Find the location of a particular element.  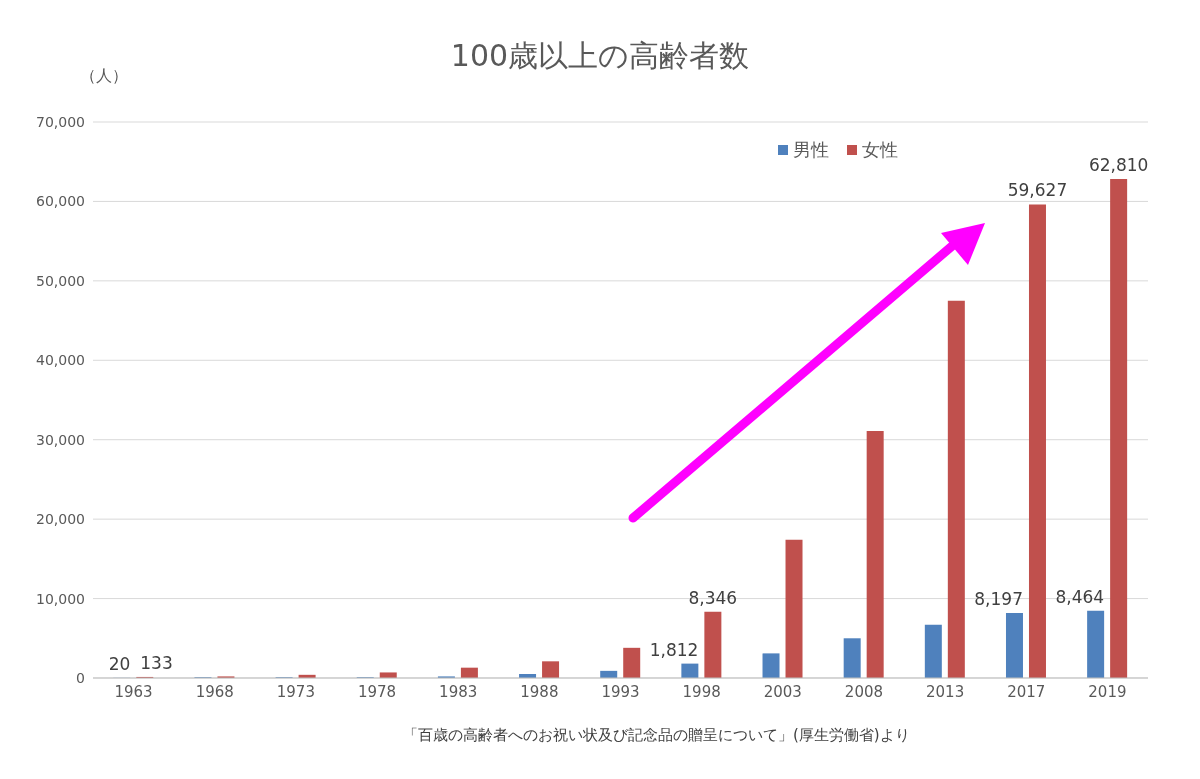

y-tick-label: 50,000 is located at coordinates (60, 280).